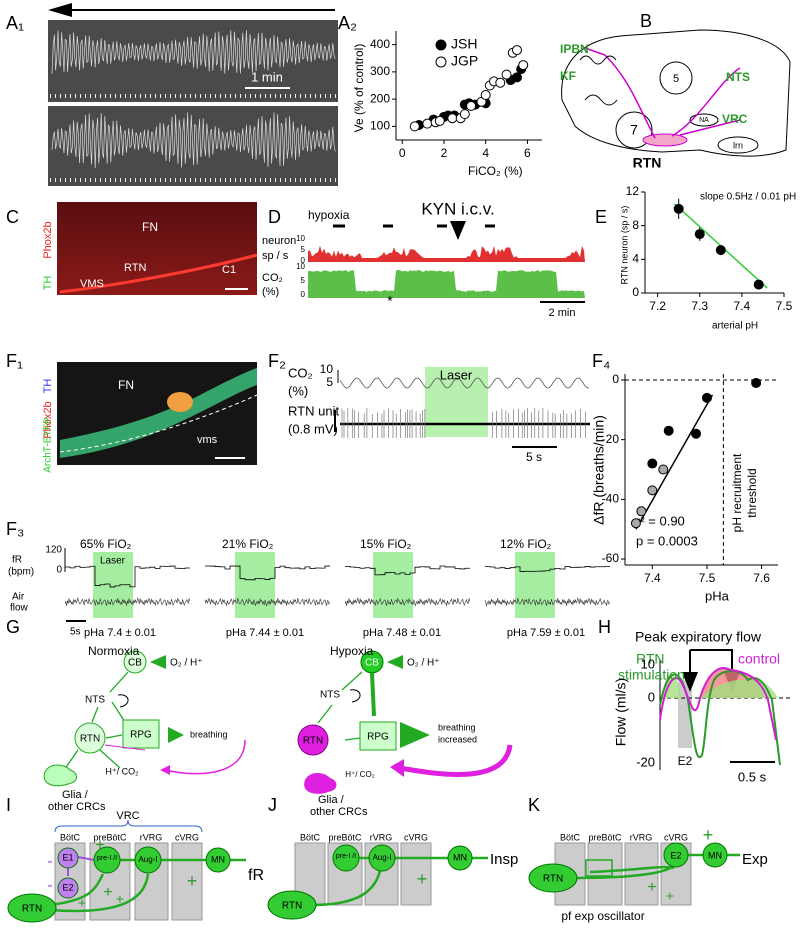 This screenshot has height=929, width=800. I want to click on x-tick-label: 7.4, so click(742, 306).